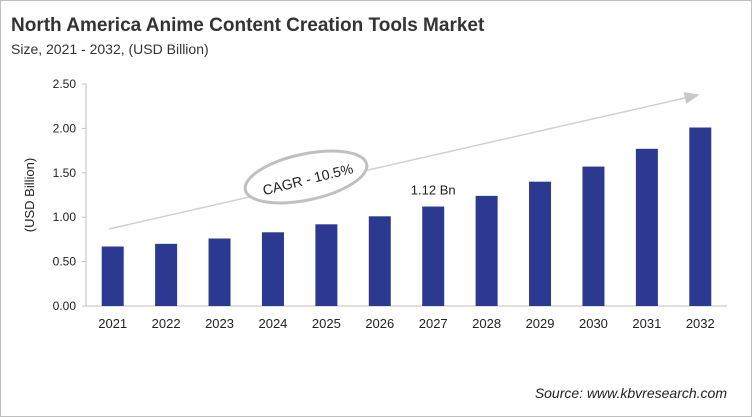 The image size is (752, 417). What do you see at coordinates (65, 217) in the screenshot?
I see `y-tick-label: 1.00` at bounding box center [65, 217].